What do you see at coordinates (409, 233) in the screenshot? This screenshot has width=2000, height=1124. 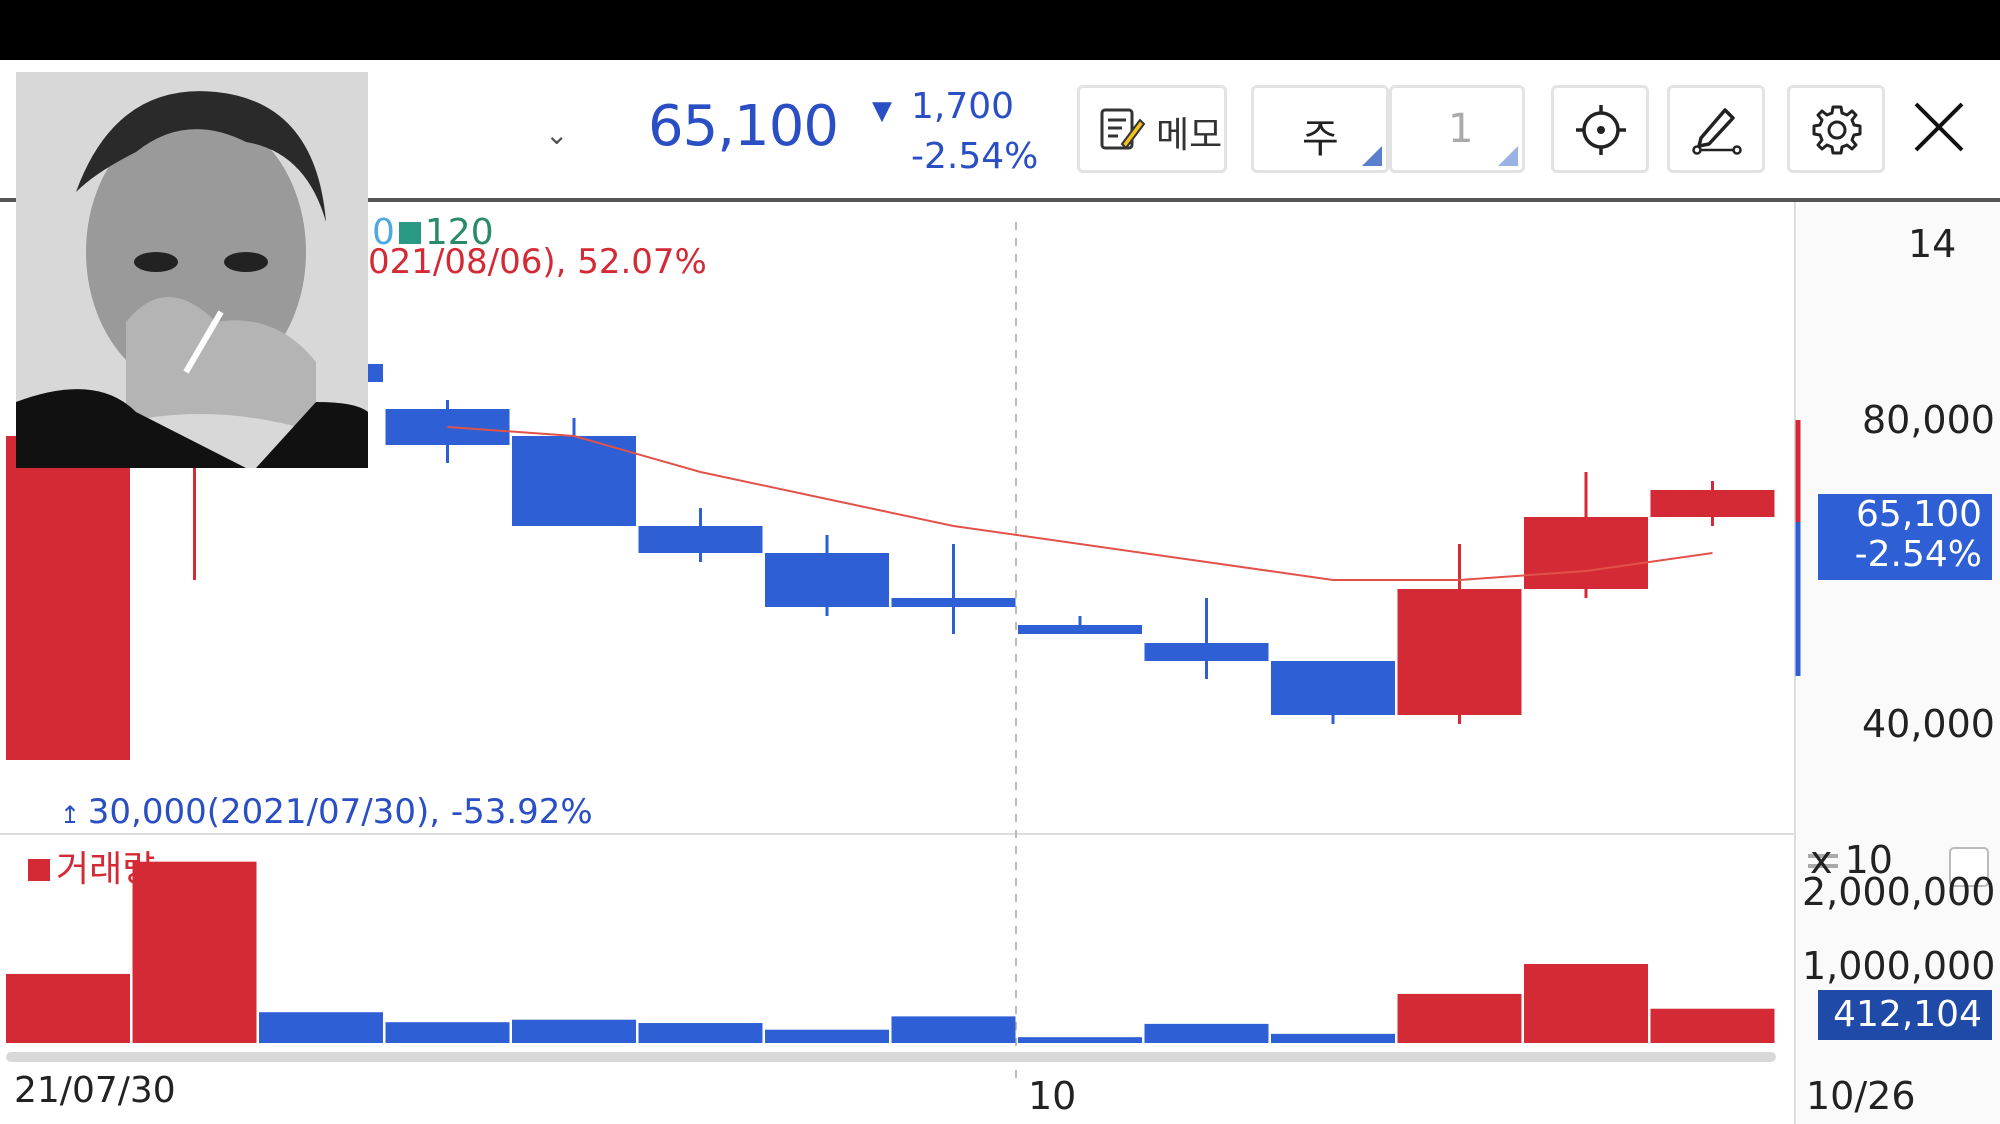 I see `ma-legend-swatch` at bounding box center [409, 233].